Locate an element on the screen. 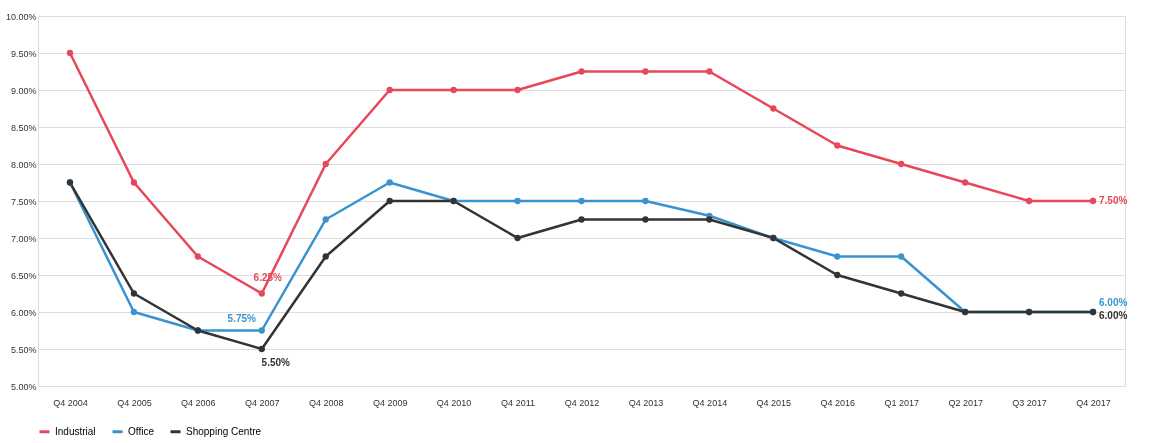  y-tick-label: 7.00% is located at coordinates (23, 238).